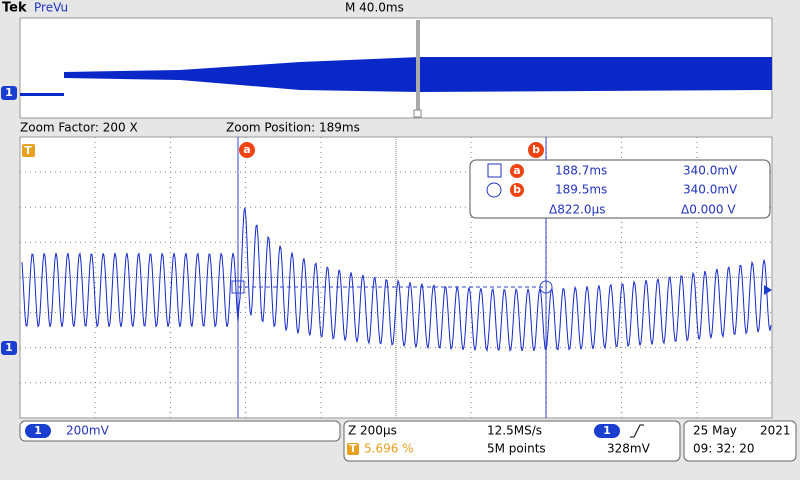 The height and width of the screenshot is (480, 800). I want to click on trigger-channel: 1, so click(607, 430).